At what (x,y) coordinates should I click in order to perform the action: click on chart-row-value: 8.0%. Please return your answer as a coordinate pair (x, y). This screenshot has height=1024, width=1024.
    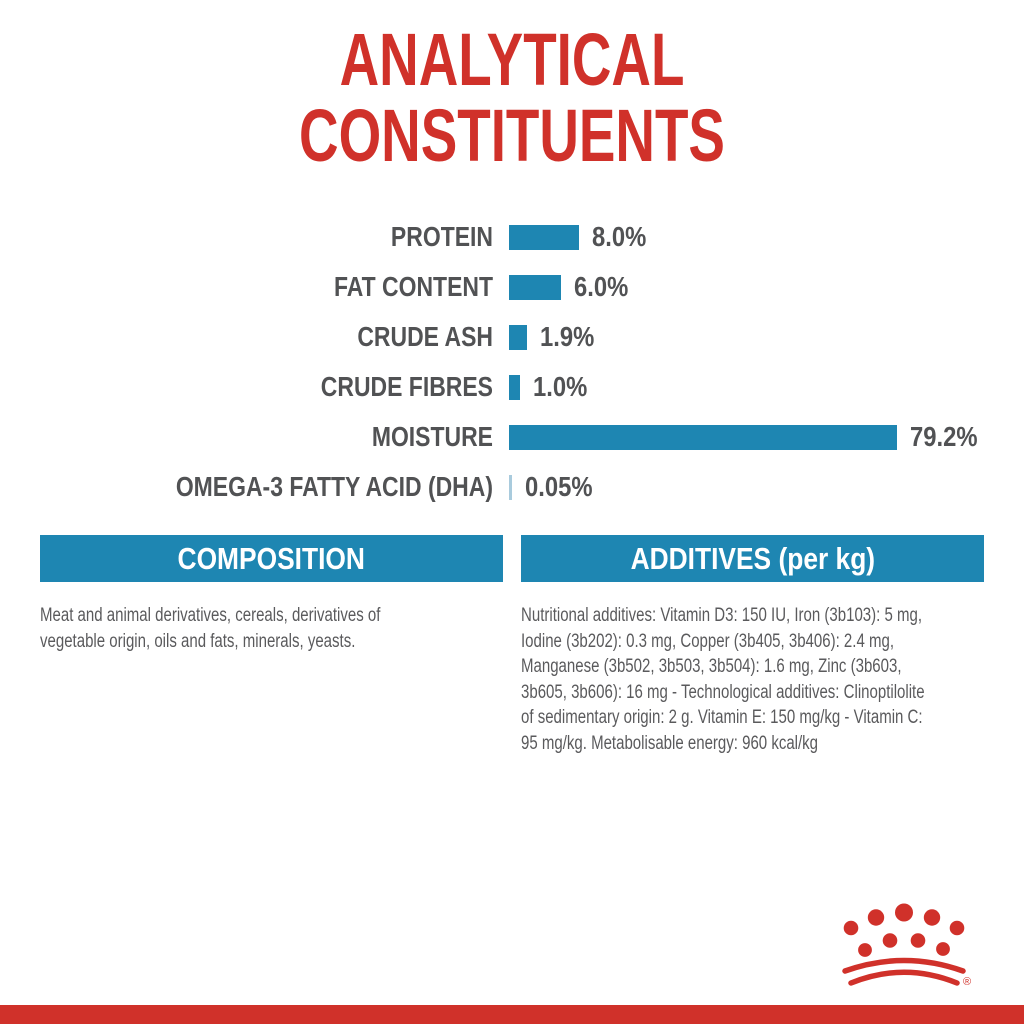
    Looking at the image, I should click on (619, 236).